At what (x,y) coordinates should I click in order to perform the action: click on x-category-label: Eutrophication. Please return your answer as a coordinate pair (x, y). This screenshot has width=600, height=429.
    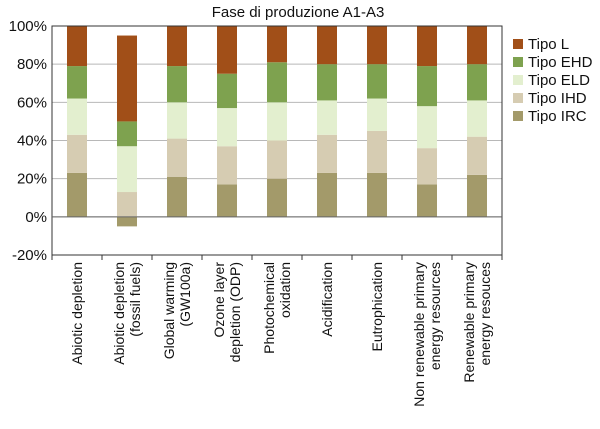
    Looking at the image, I should click on (377, 307).